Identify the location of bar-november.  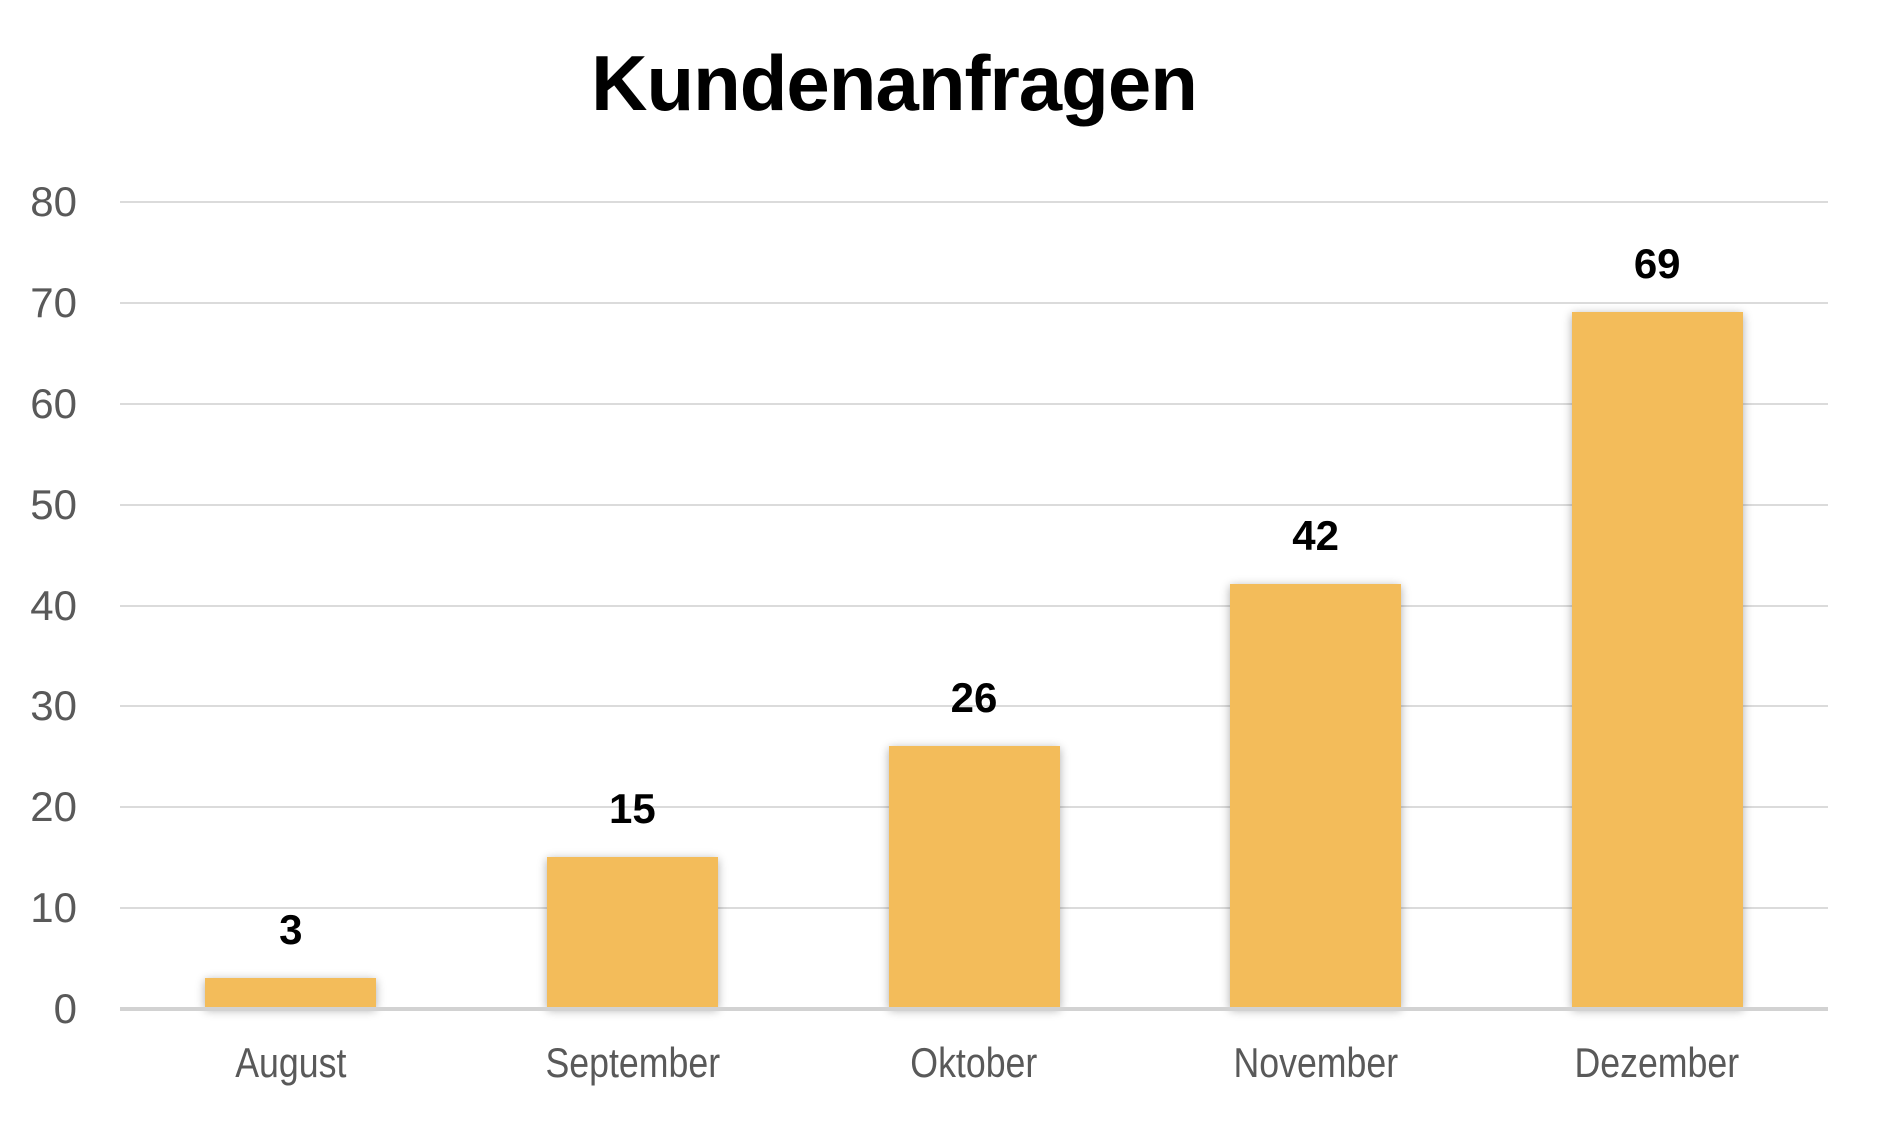
(1316, 796).